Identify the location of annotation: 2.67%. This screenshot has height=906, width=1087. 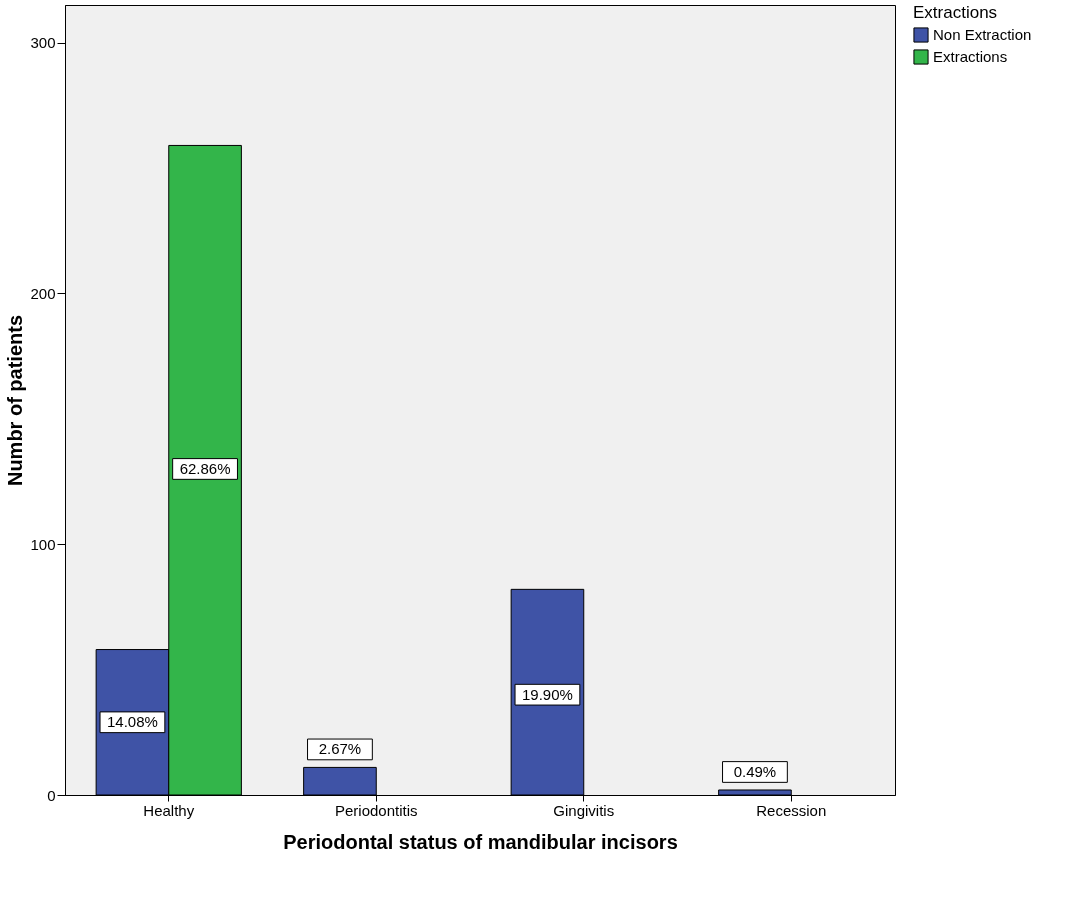
(340, 749).